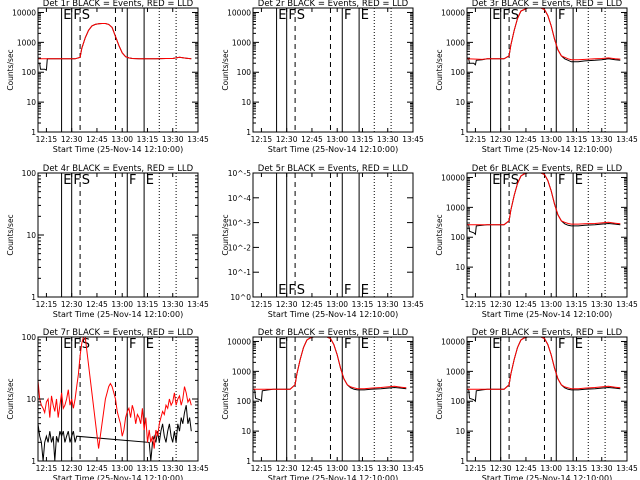 The width and height of the screenshot is (640, 480). What do you see at coordinates (240, 297) in the screenshot?
I see `y-tick-label: 10^0` at bounding box center [240, 297].